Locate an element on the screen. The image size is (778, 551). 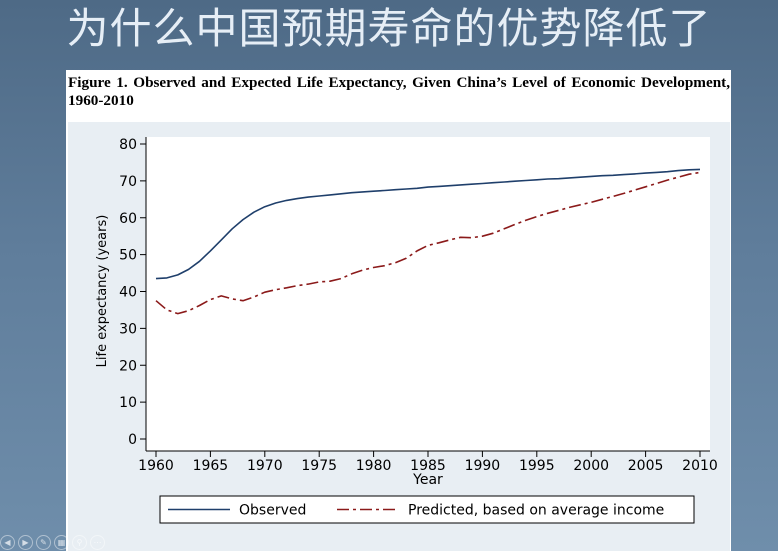
x-tick-label: 1990 is located at coordinates (483, 466).